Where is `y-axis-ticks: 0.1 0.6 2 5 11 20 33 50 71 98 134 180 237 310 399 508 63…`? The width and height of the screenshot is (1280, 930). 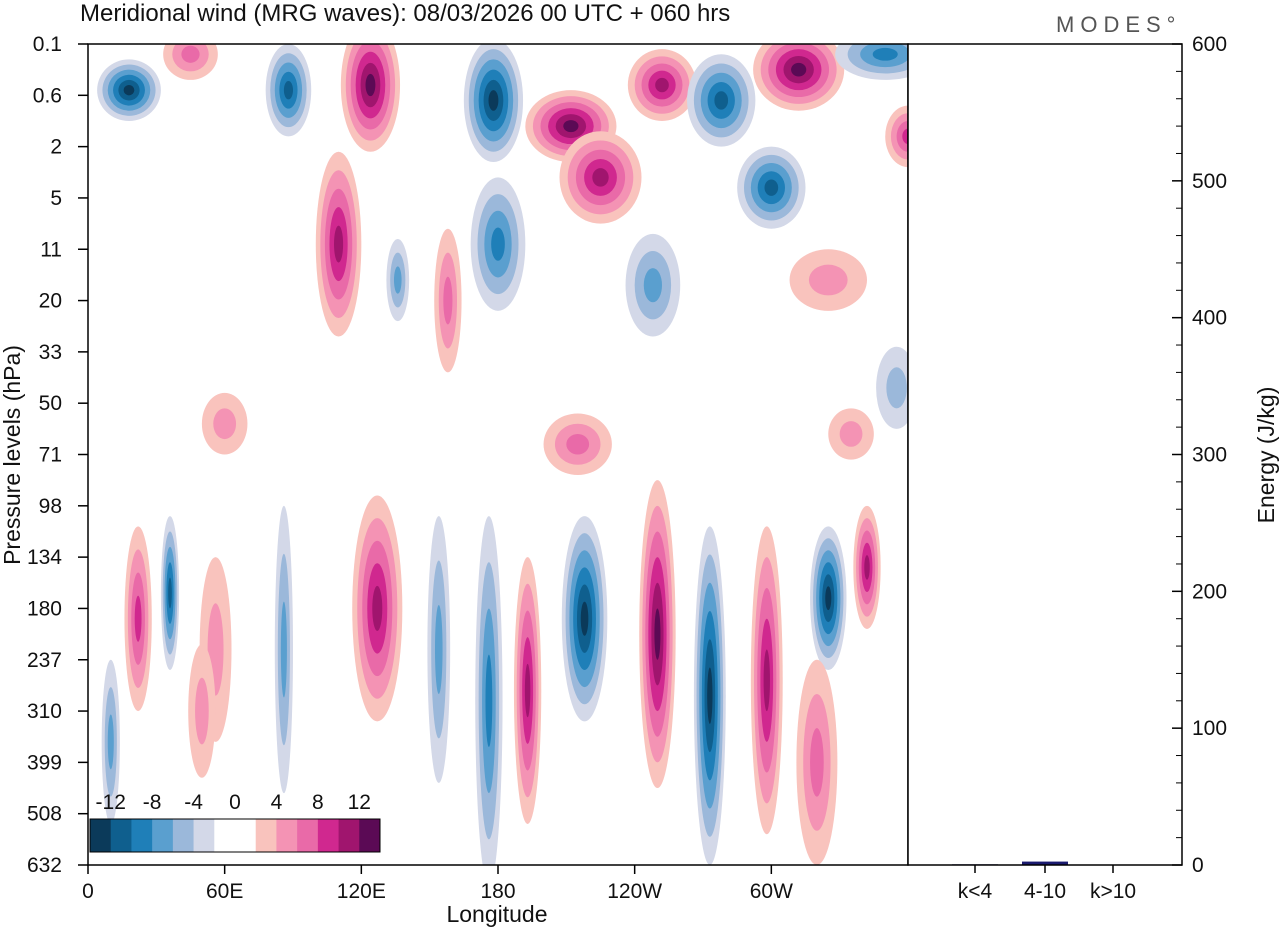
y-axis-ticks: 0.1 0.6 2 5 11 20 33 50 71 98 134 180 237 310 399 508 63… is located at coordinates (57, 455).